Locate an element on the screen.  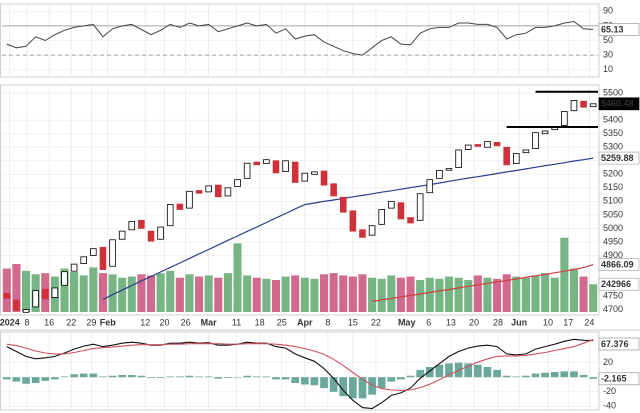
y-tick-label: 4950 is located at coordinates (613, 241).